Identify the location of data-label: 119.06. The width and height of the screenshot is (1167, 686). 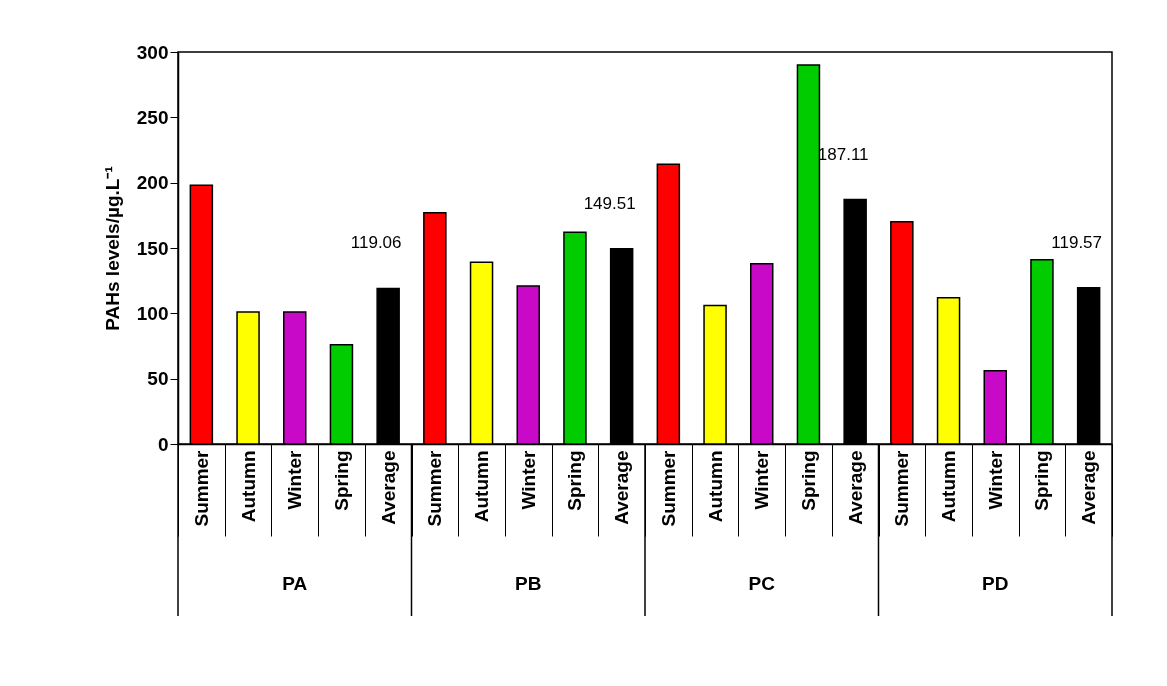
(376, 243).